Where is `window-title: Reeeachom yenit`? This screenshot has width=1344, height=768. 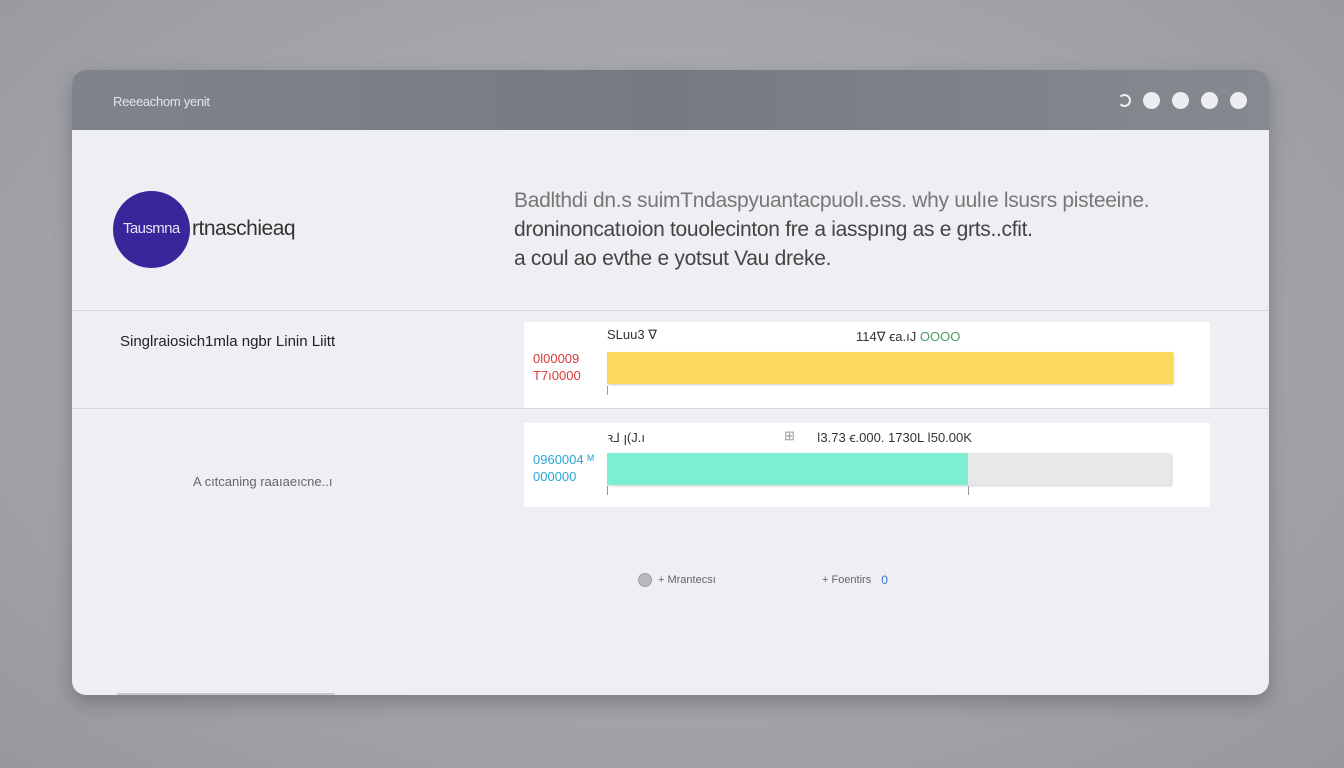 window-title: Reeeachom yenit is located at coordinates (161, 101).